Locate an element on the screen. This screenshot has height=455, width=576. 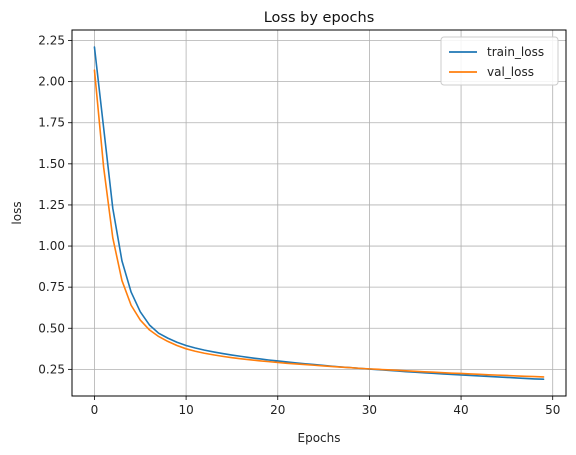
legend-box is located at coordinates (499, 61).